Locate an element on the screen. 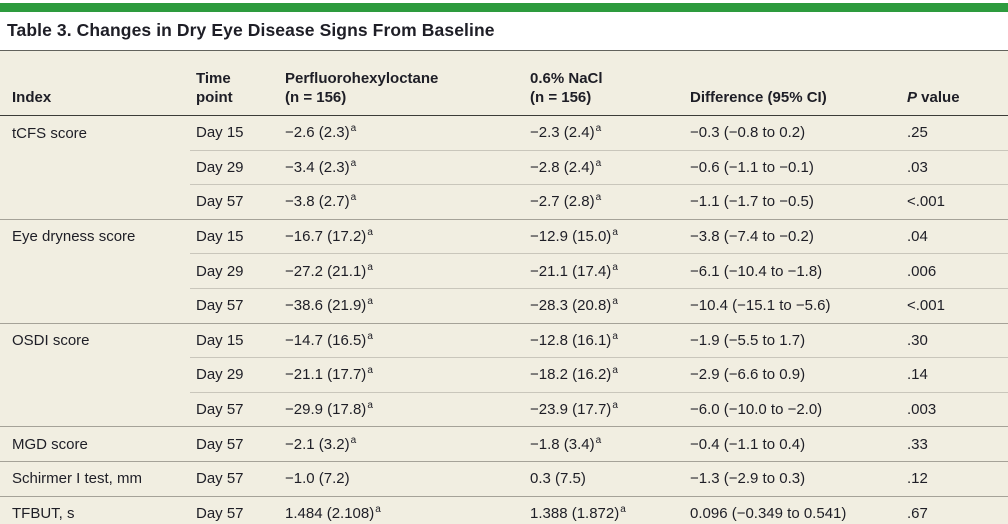 This screenshot has width=1008, height=524. cell-nacl: −1.8 (3.4)a is located at coordinates (608, 444).